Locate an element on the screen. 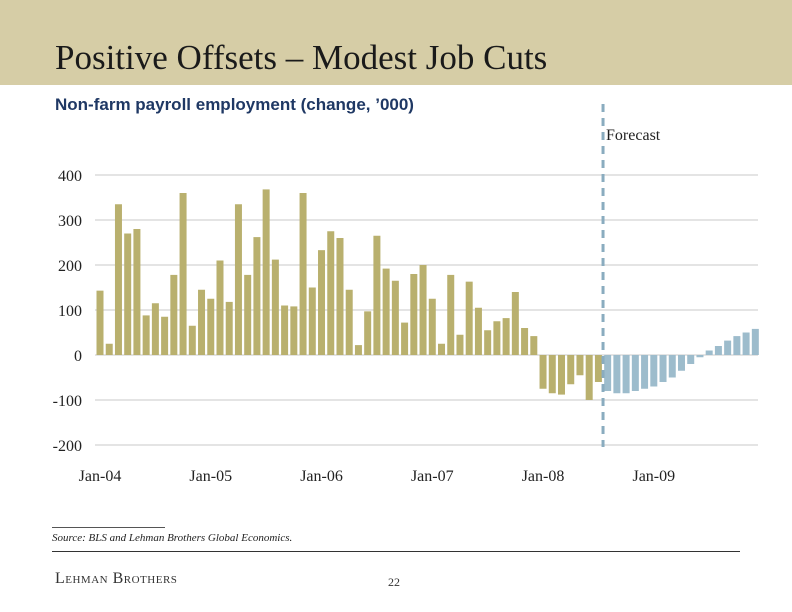  slide-title: Positive Offsets – Modest Job Cuts is located at coordinates (301, 57).